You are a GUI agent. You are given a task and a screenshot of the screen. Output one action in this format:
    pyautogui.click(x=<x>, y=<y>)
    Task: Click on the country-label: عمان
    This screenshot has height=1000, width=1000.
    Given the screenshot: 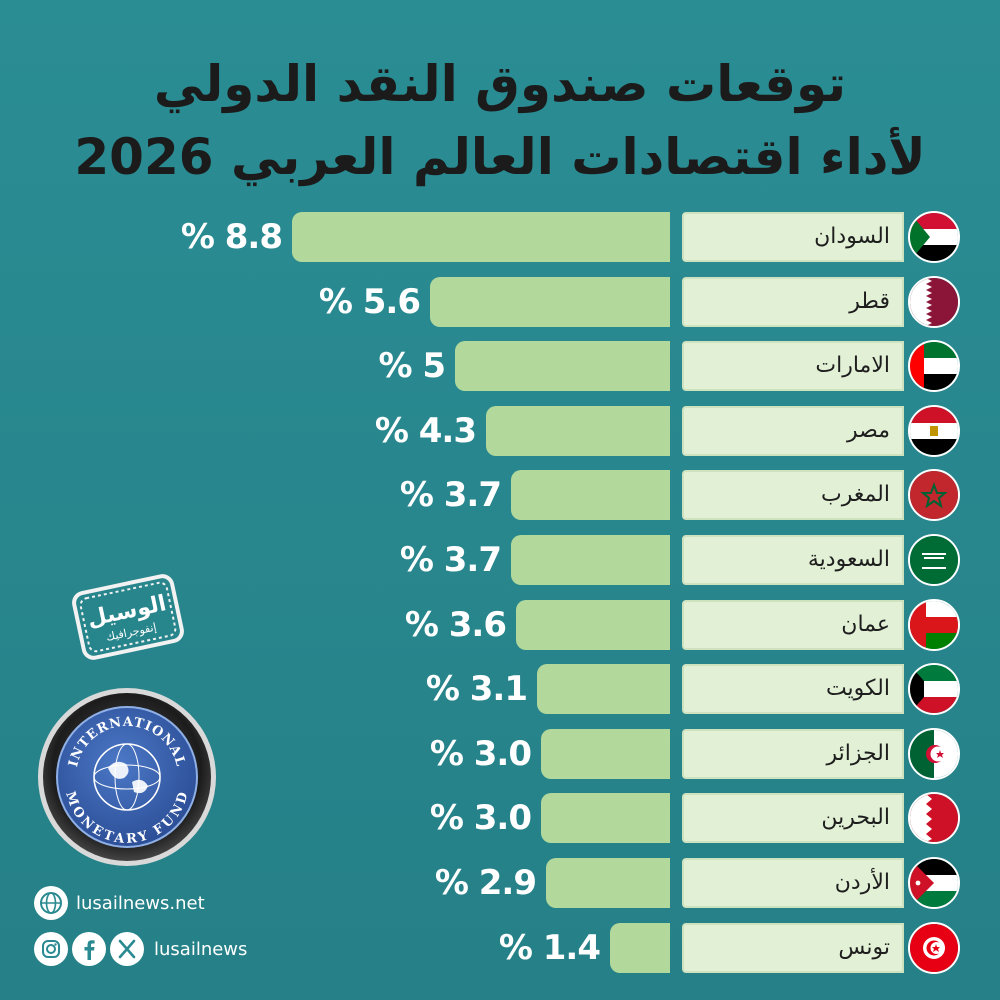 What is the action you would take?
    pyautogui.click(x=865, y=624)
    